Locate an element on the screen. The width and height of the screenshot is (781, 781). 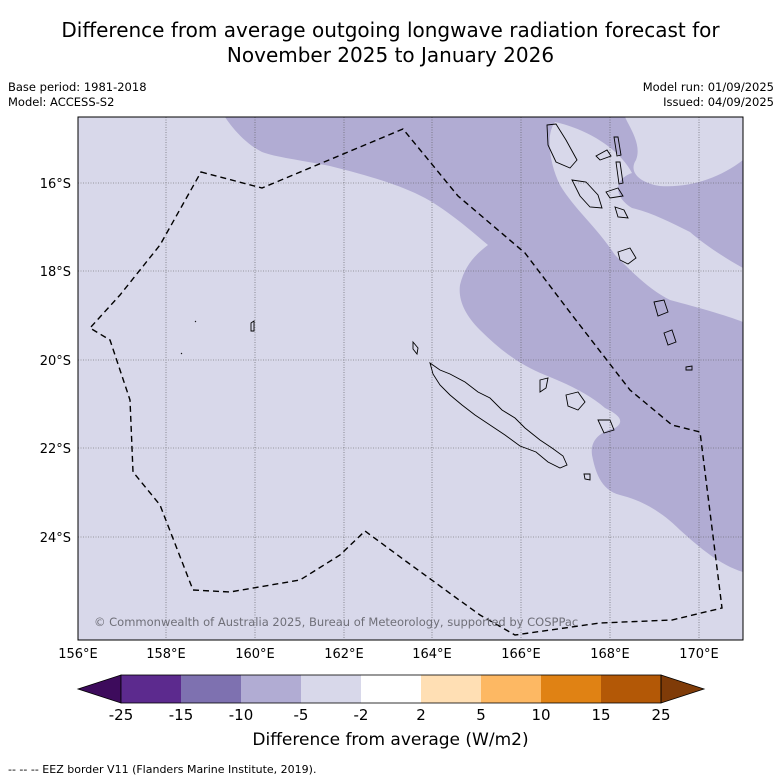
vanuatu-espiritu-santo is located at coordinates (562, 146).